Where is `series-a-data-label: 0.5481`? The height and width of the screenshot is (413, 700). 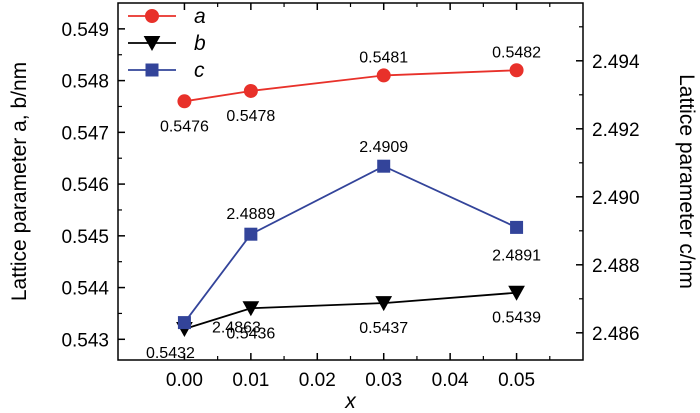 series-a-data-label: 0.5481 is located at coordinates (383, 57).